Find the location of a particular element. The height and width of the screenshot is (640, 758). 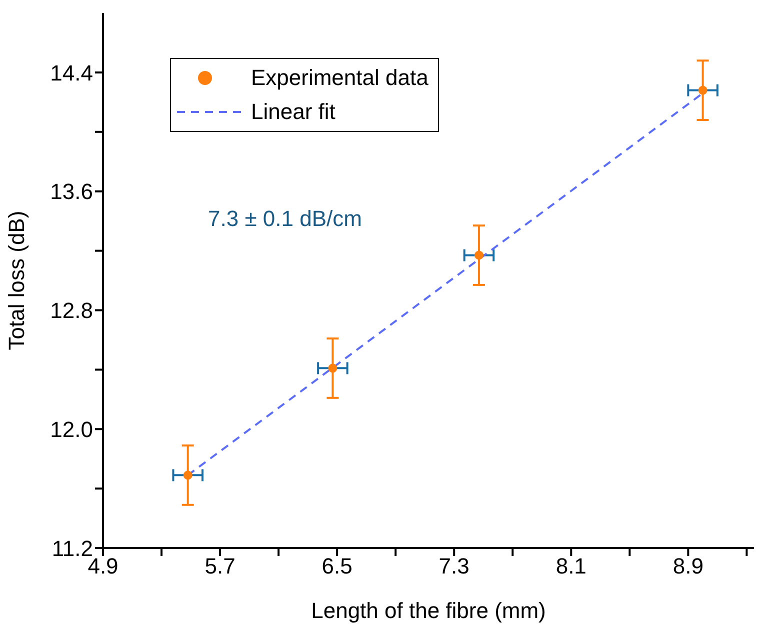

y-tick-label: 12.8 is located at coordinates (71, 311).